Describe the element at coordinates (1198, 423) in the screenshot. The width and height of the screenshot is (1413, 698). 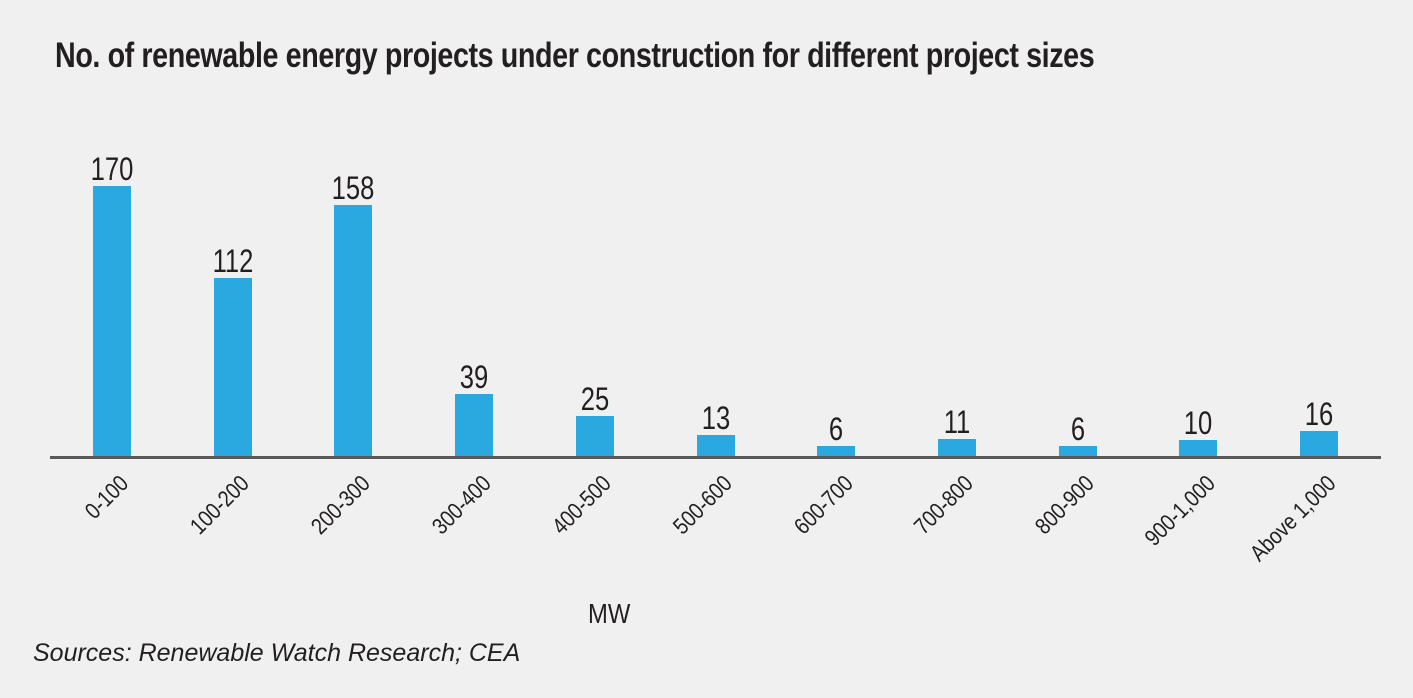
I see `value-label: 10` at that location.